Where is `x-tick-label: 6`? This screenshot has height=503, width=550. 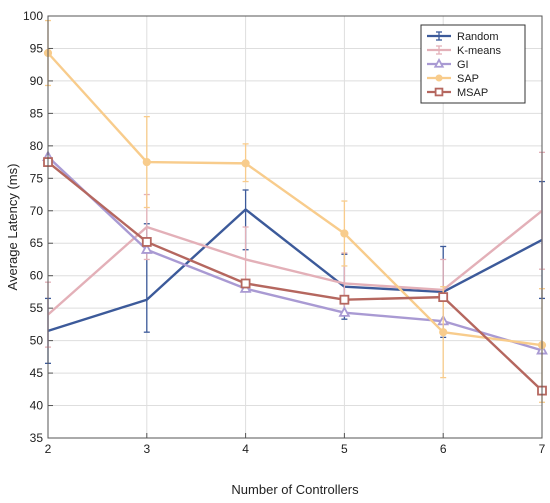
x-tick-label: 6 is located at coordinates (443, 449).